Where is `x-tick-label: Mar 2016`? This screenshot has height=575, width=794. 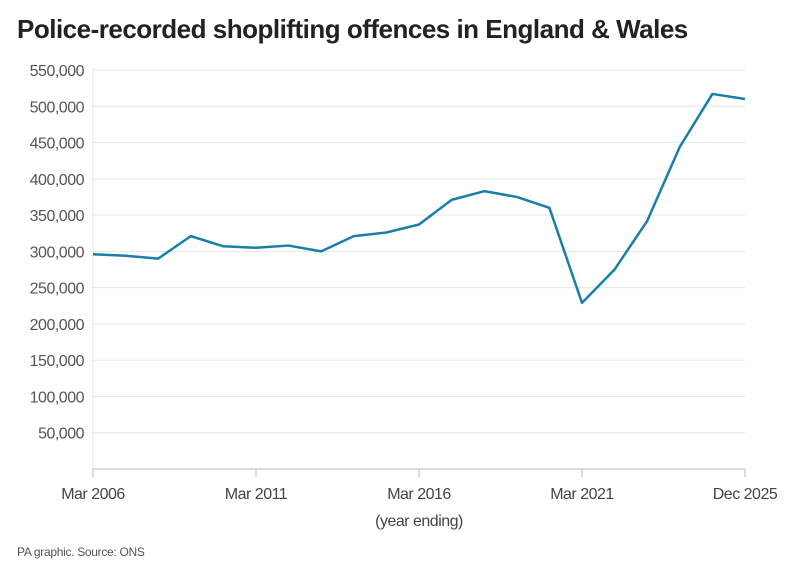 x-tick-label: Mar 2016 is located at coordinates (419, 494).